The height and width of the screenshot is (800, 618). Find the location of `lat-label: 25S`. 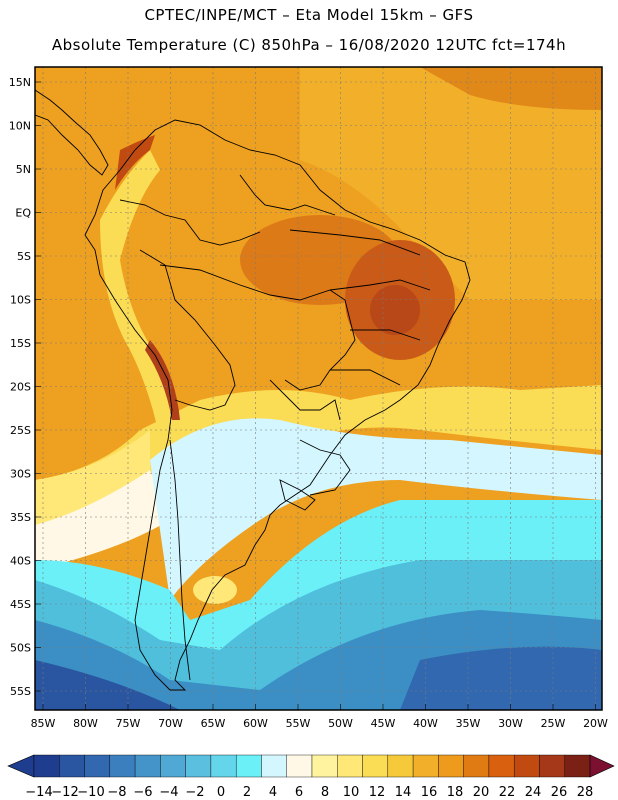

lat-label: 25S is located at coordinates (20, 430).